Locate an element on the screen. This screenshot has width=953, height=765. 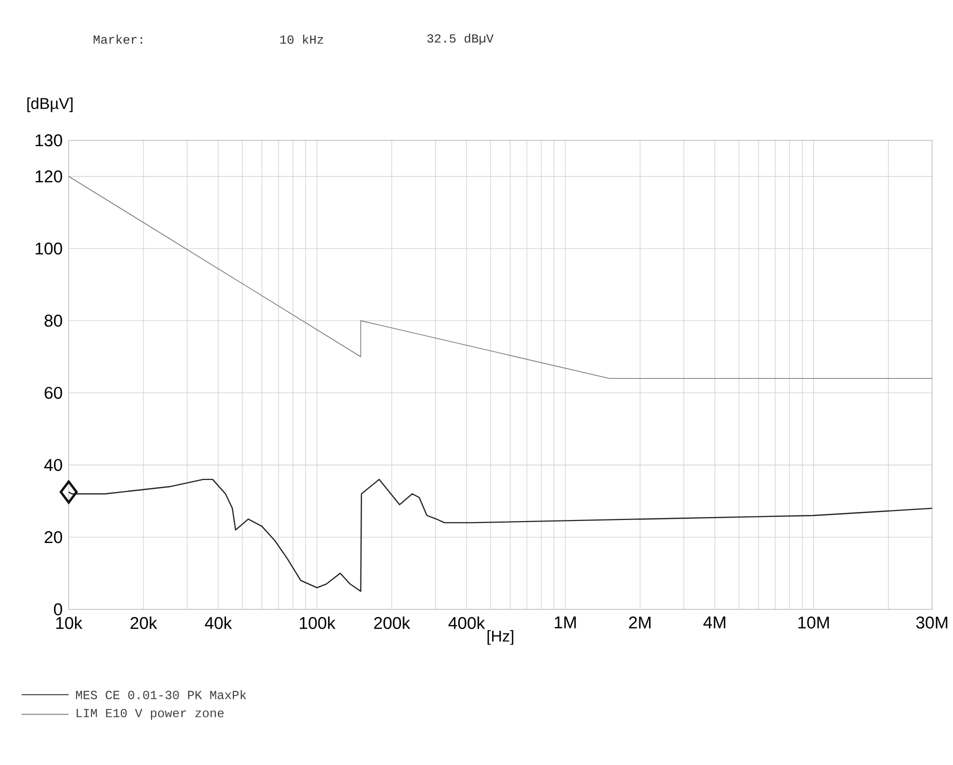
y-tick-label: 100 is located at coordinates (49, 248).